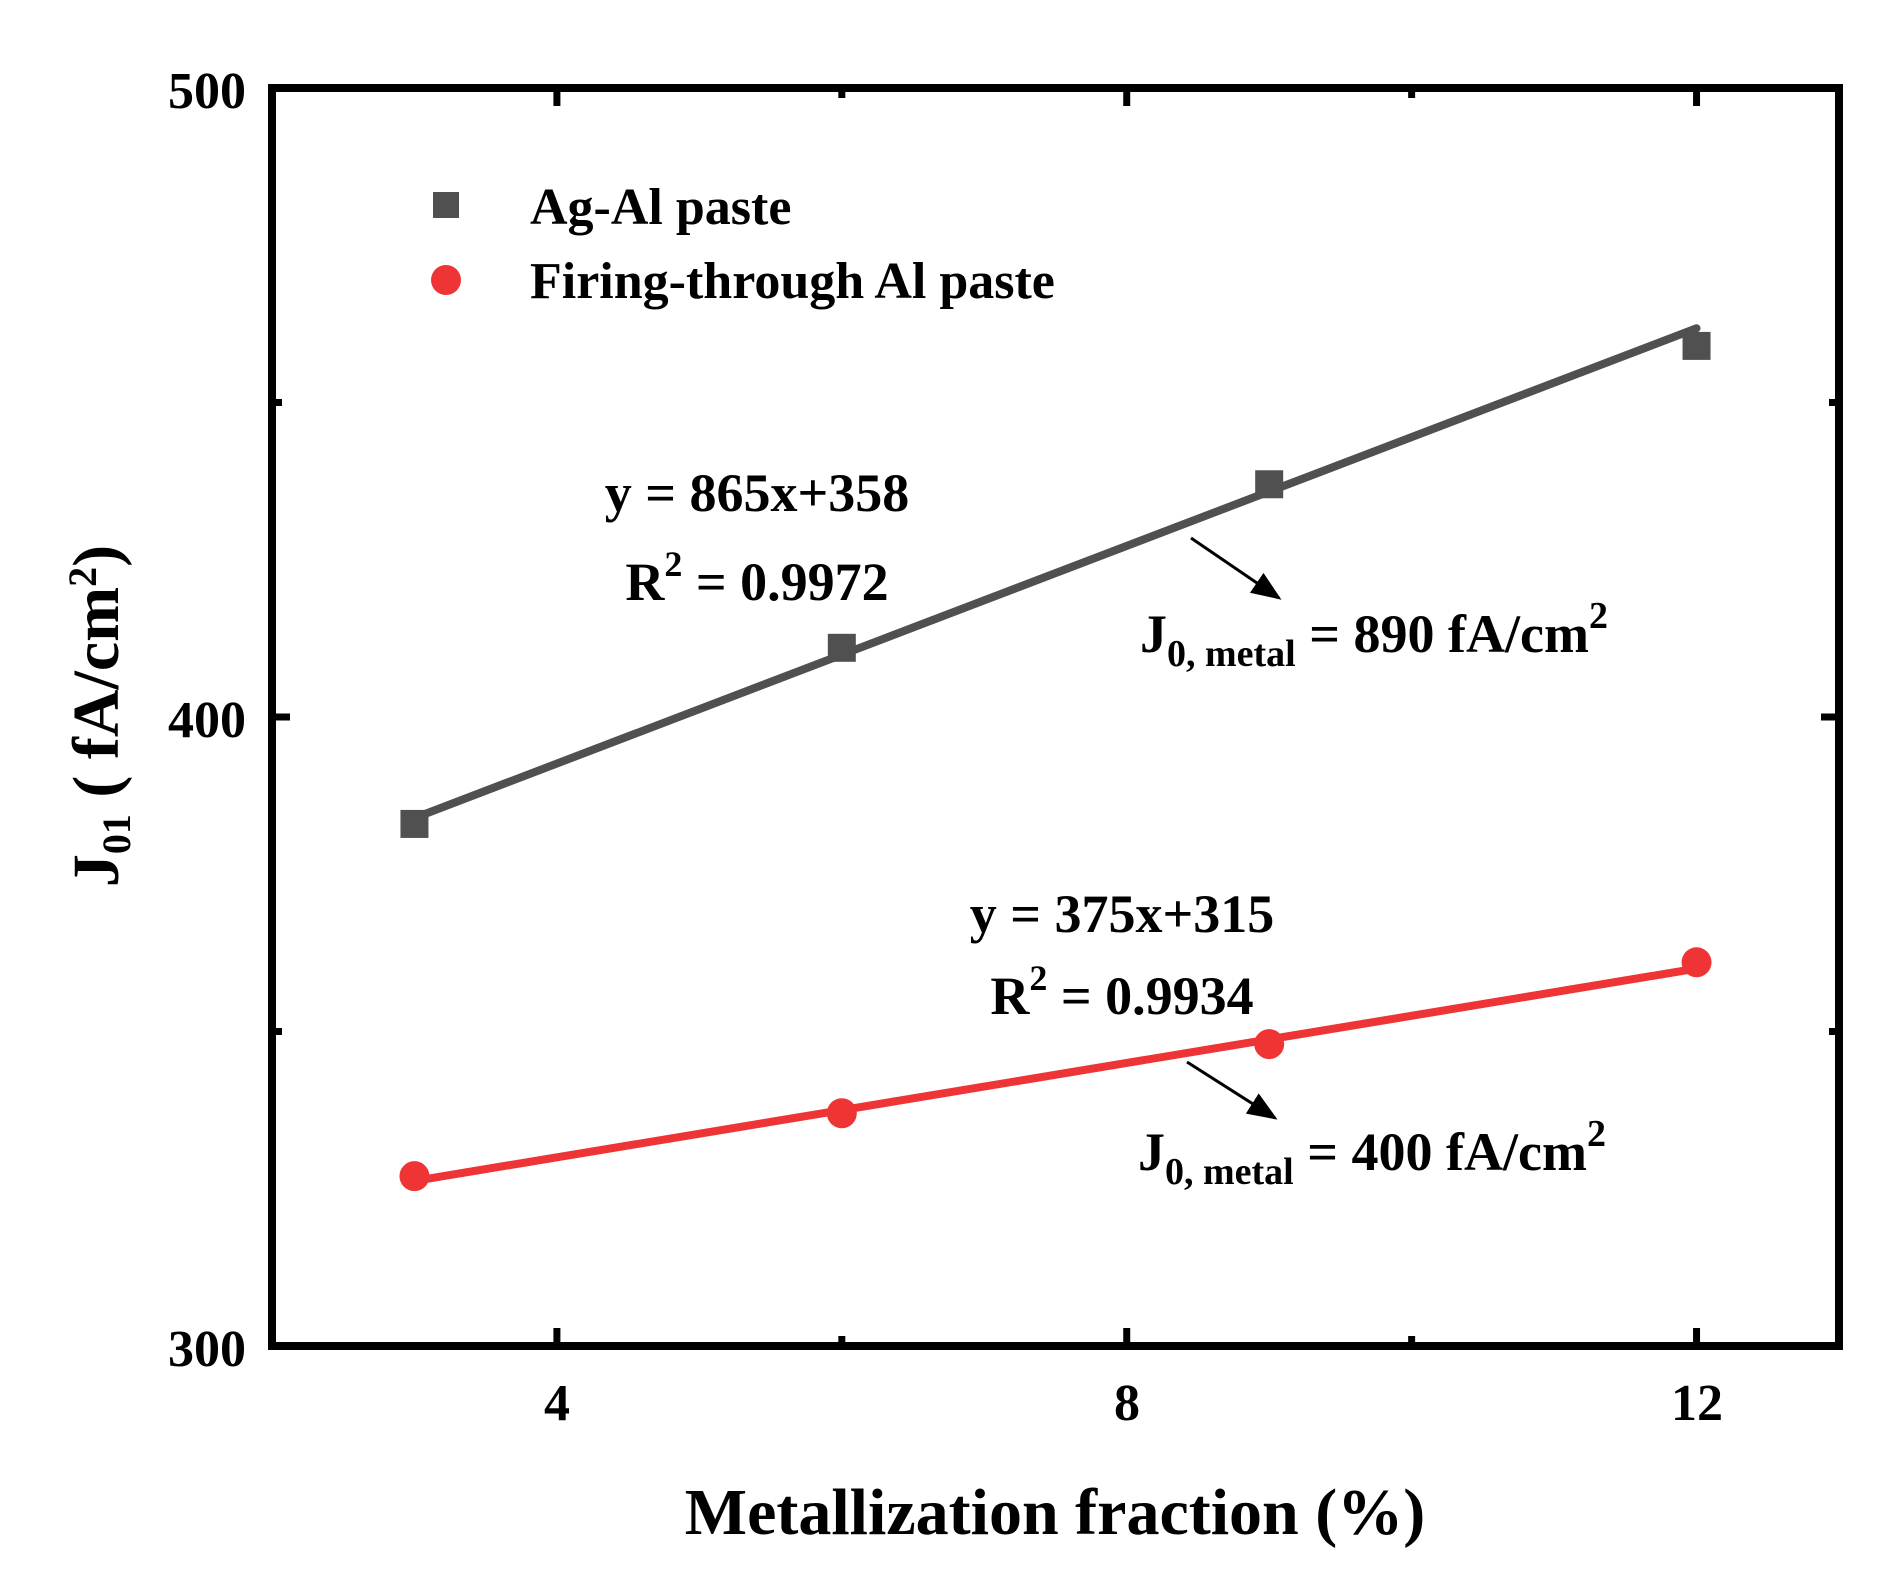 The width and height of the screenshot is (1890, 1577). I want to click on j0-value: = 890 fA/cm, so click(1442, 634).